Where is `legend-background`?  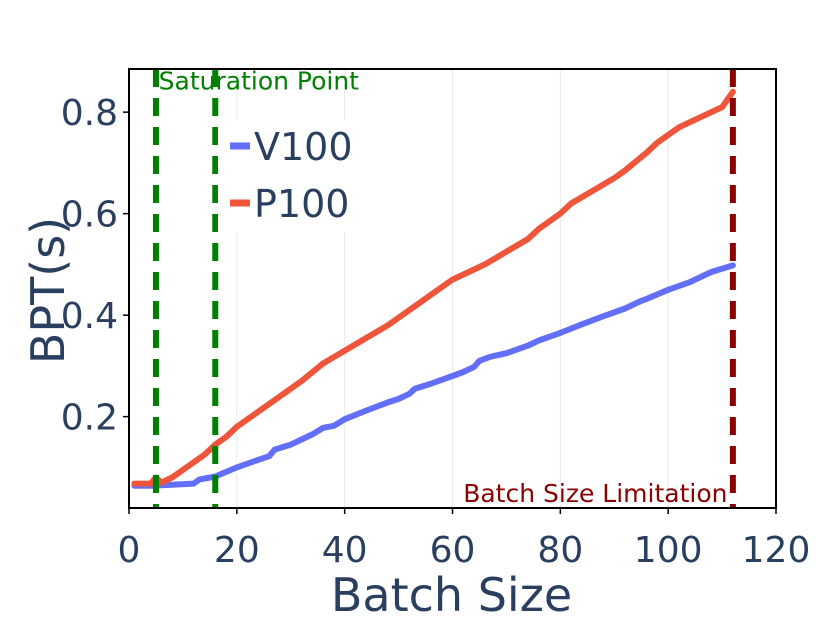 legend-background is located at coordinates (293, 176).